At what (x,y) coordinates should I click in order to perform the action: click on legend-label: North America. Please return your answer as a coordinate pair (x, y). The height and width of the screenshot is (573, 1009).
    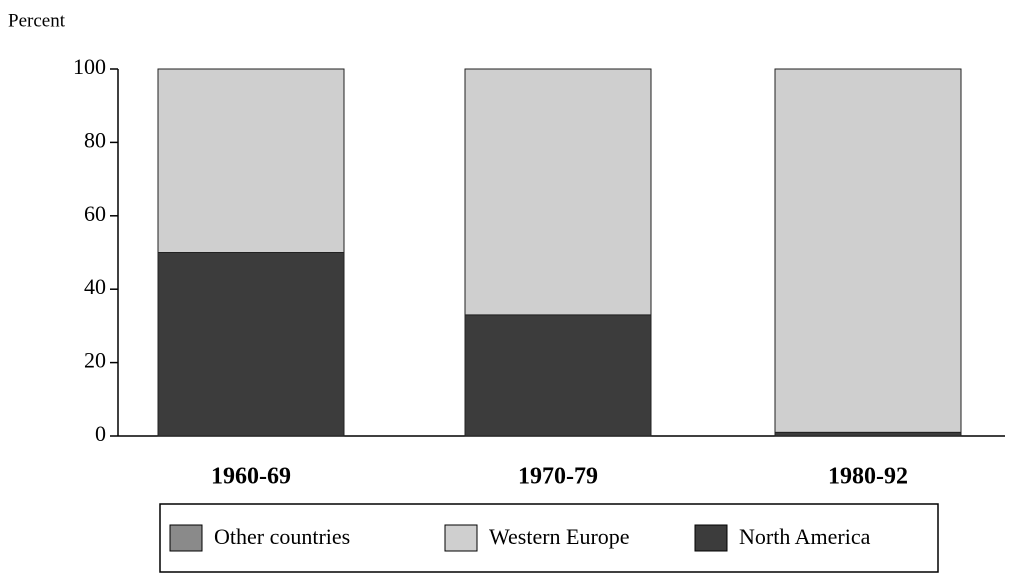
    Looking at the image, I should click on (805, 536).